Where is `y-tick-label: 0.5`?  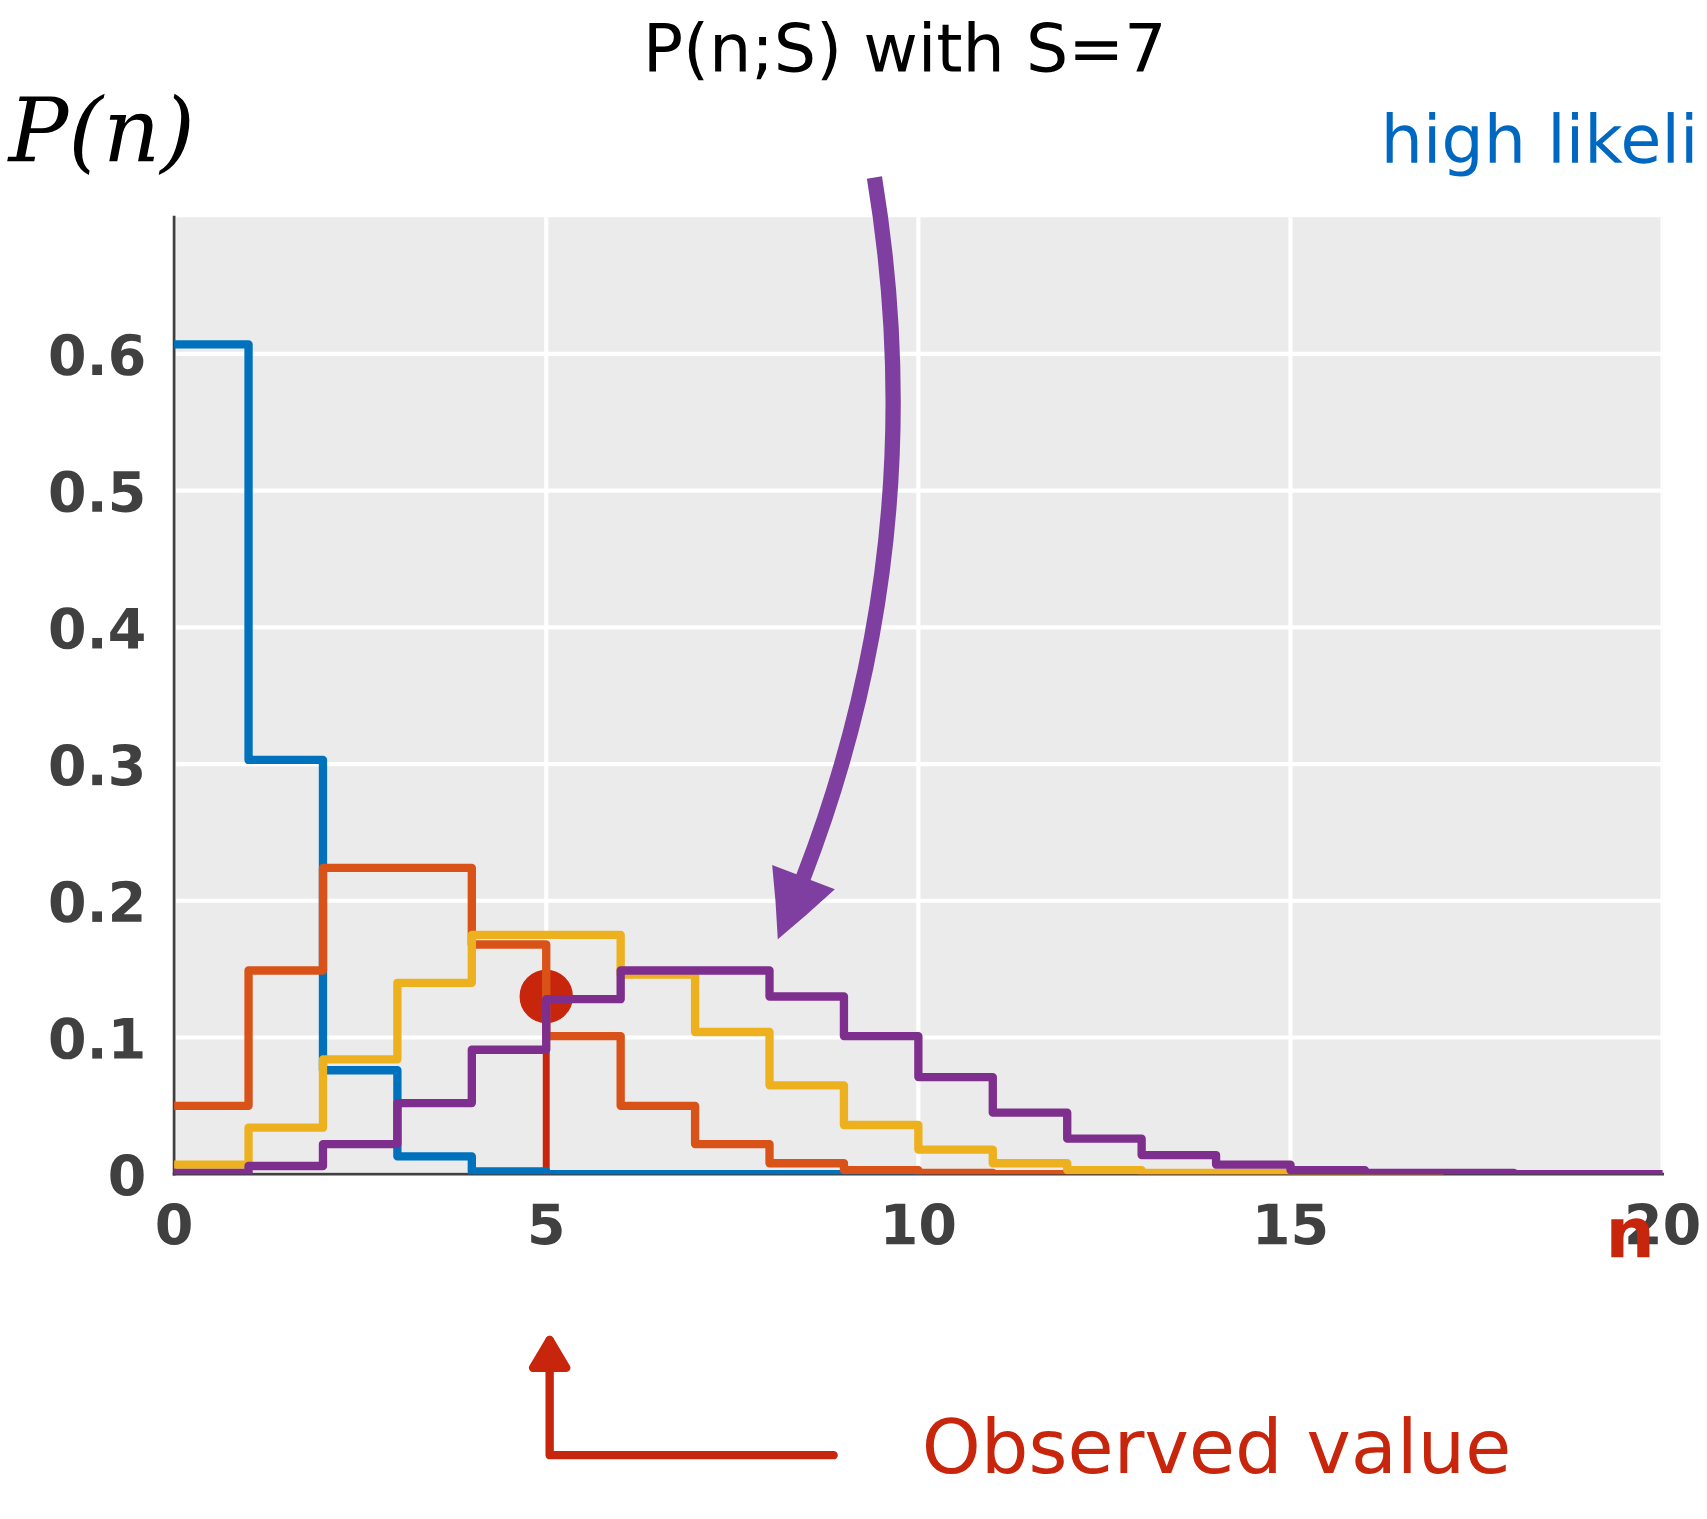
y-tick-label: 0.5 is located at coordinates (96, 491).